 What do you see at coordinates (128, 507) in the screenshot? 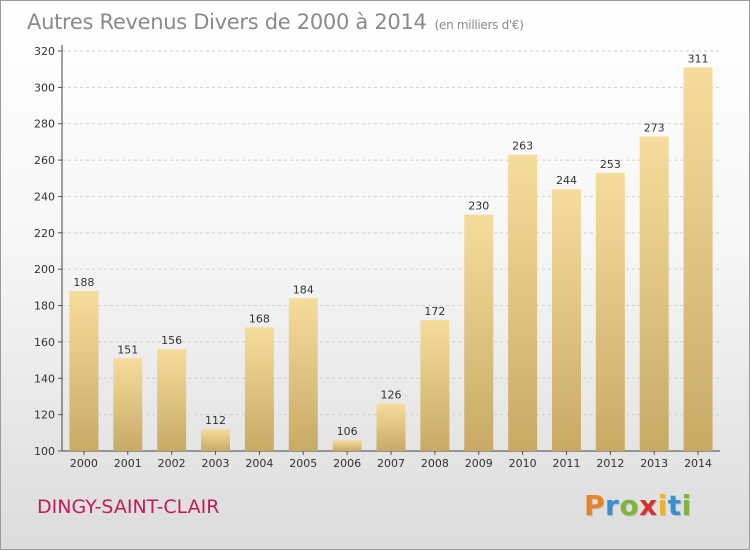
I see `location-label: DINGY-SAINT-CLAIR` at bounding box center [128, 507].